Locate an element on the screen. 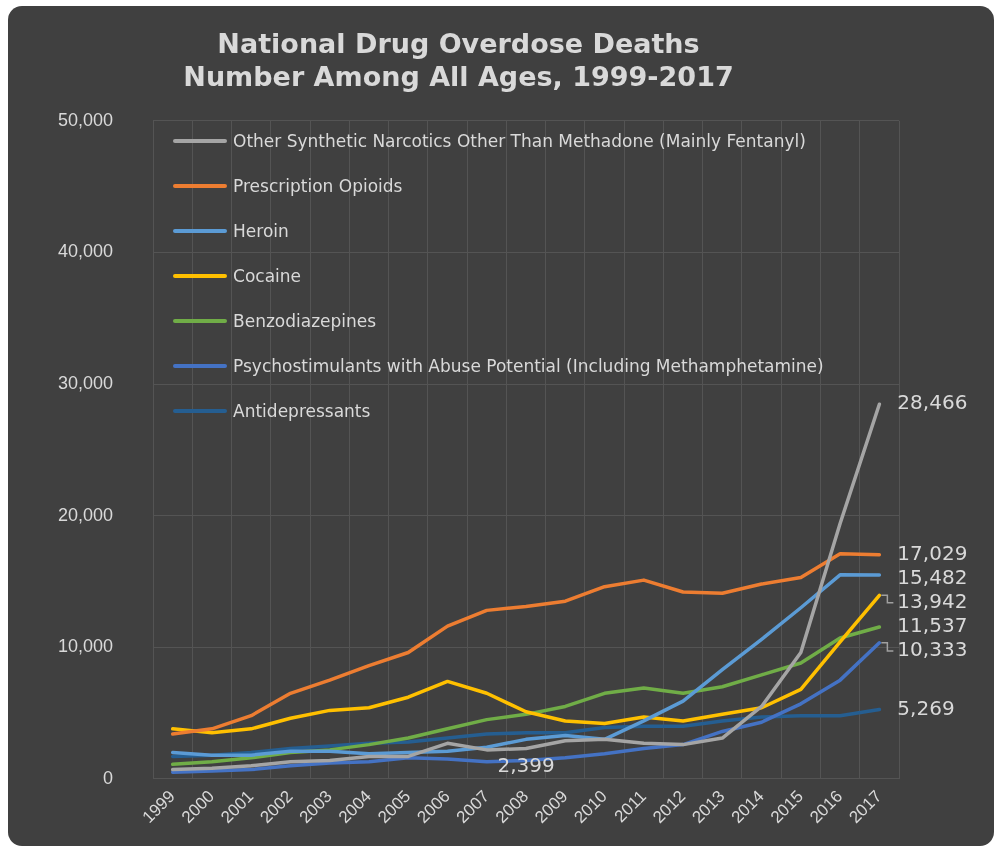 Image resolution: width=1002 pixels, height=852 pixels. data-label: 11,537 is located at coordinates (932, 625).